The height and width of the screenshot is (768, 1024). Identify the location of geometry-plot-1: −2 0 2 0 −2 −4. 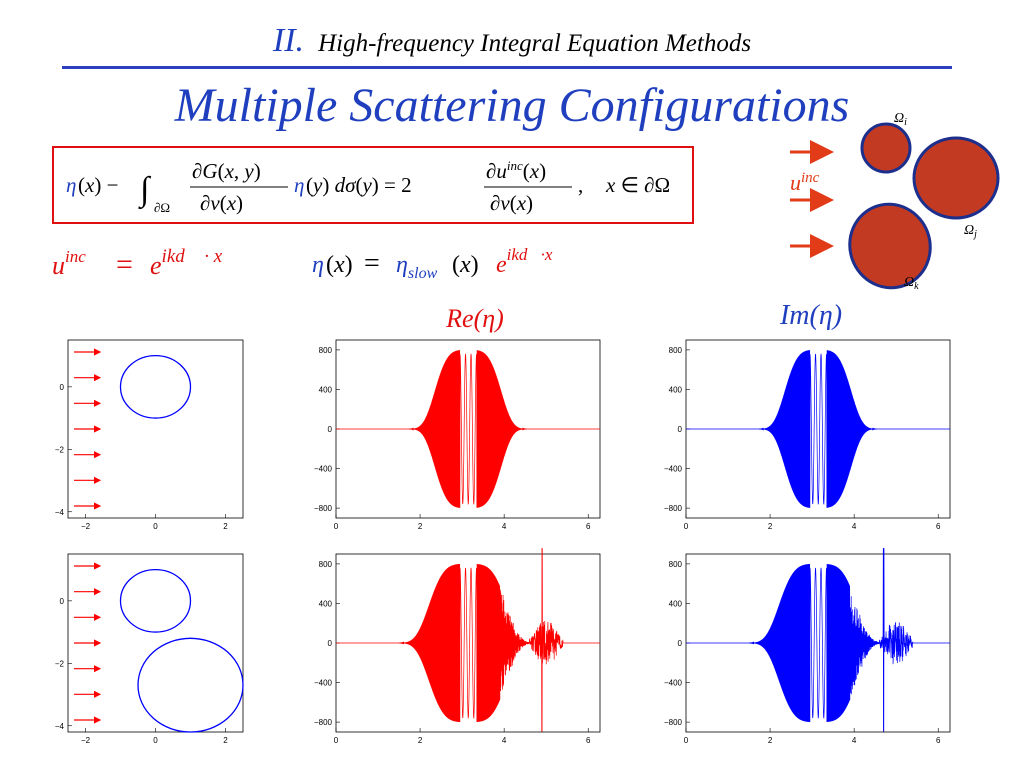
(149, 435).